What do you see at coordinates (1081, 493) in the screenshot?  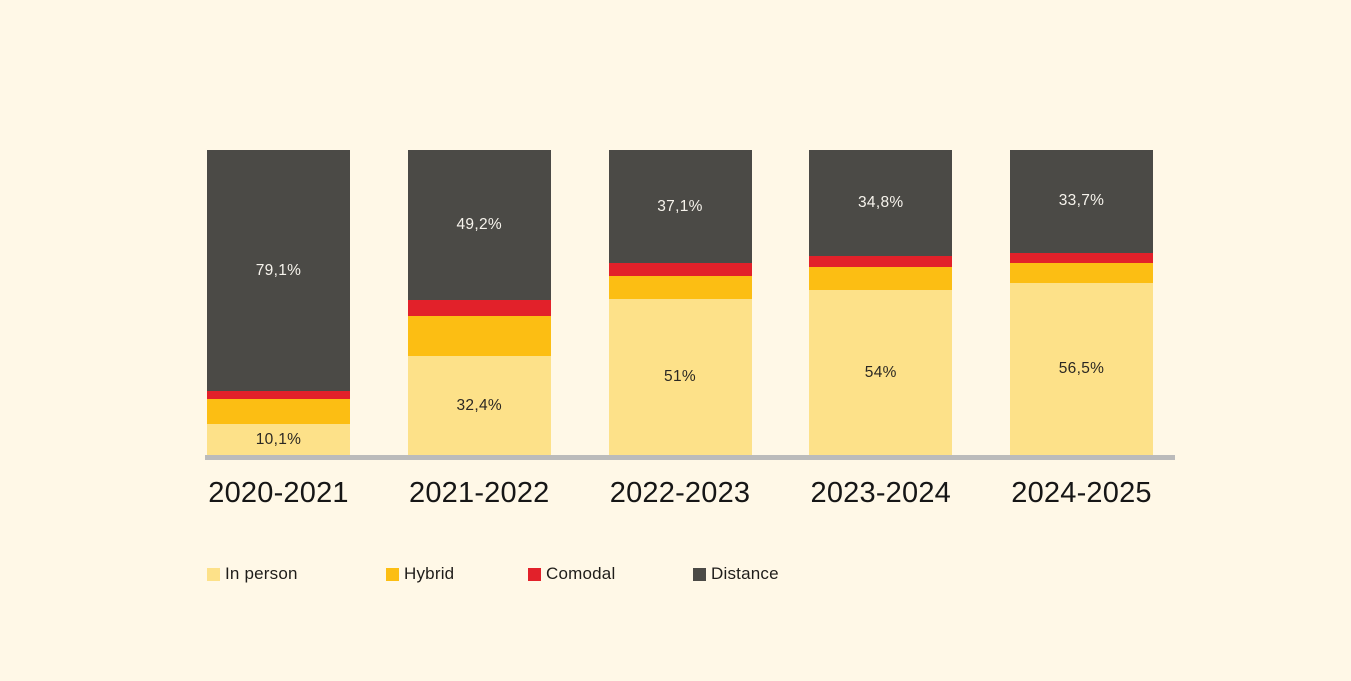 I see `x-tick-label: 2024-2025` at bounding box center [1081, 493].